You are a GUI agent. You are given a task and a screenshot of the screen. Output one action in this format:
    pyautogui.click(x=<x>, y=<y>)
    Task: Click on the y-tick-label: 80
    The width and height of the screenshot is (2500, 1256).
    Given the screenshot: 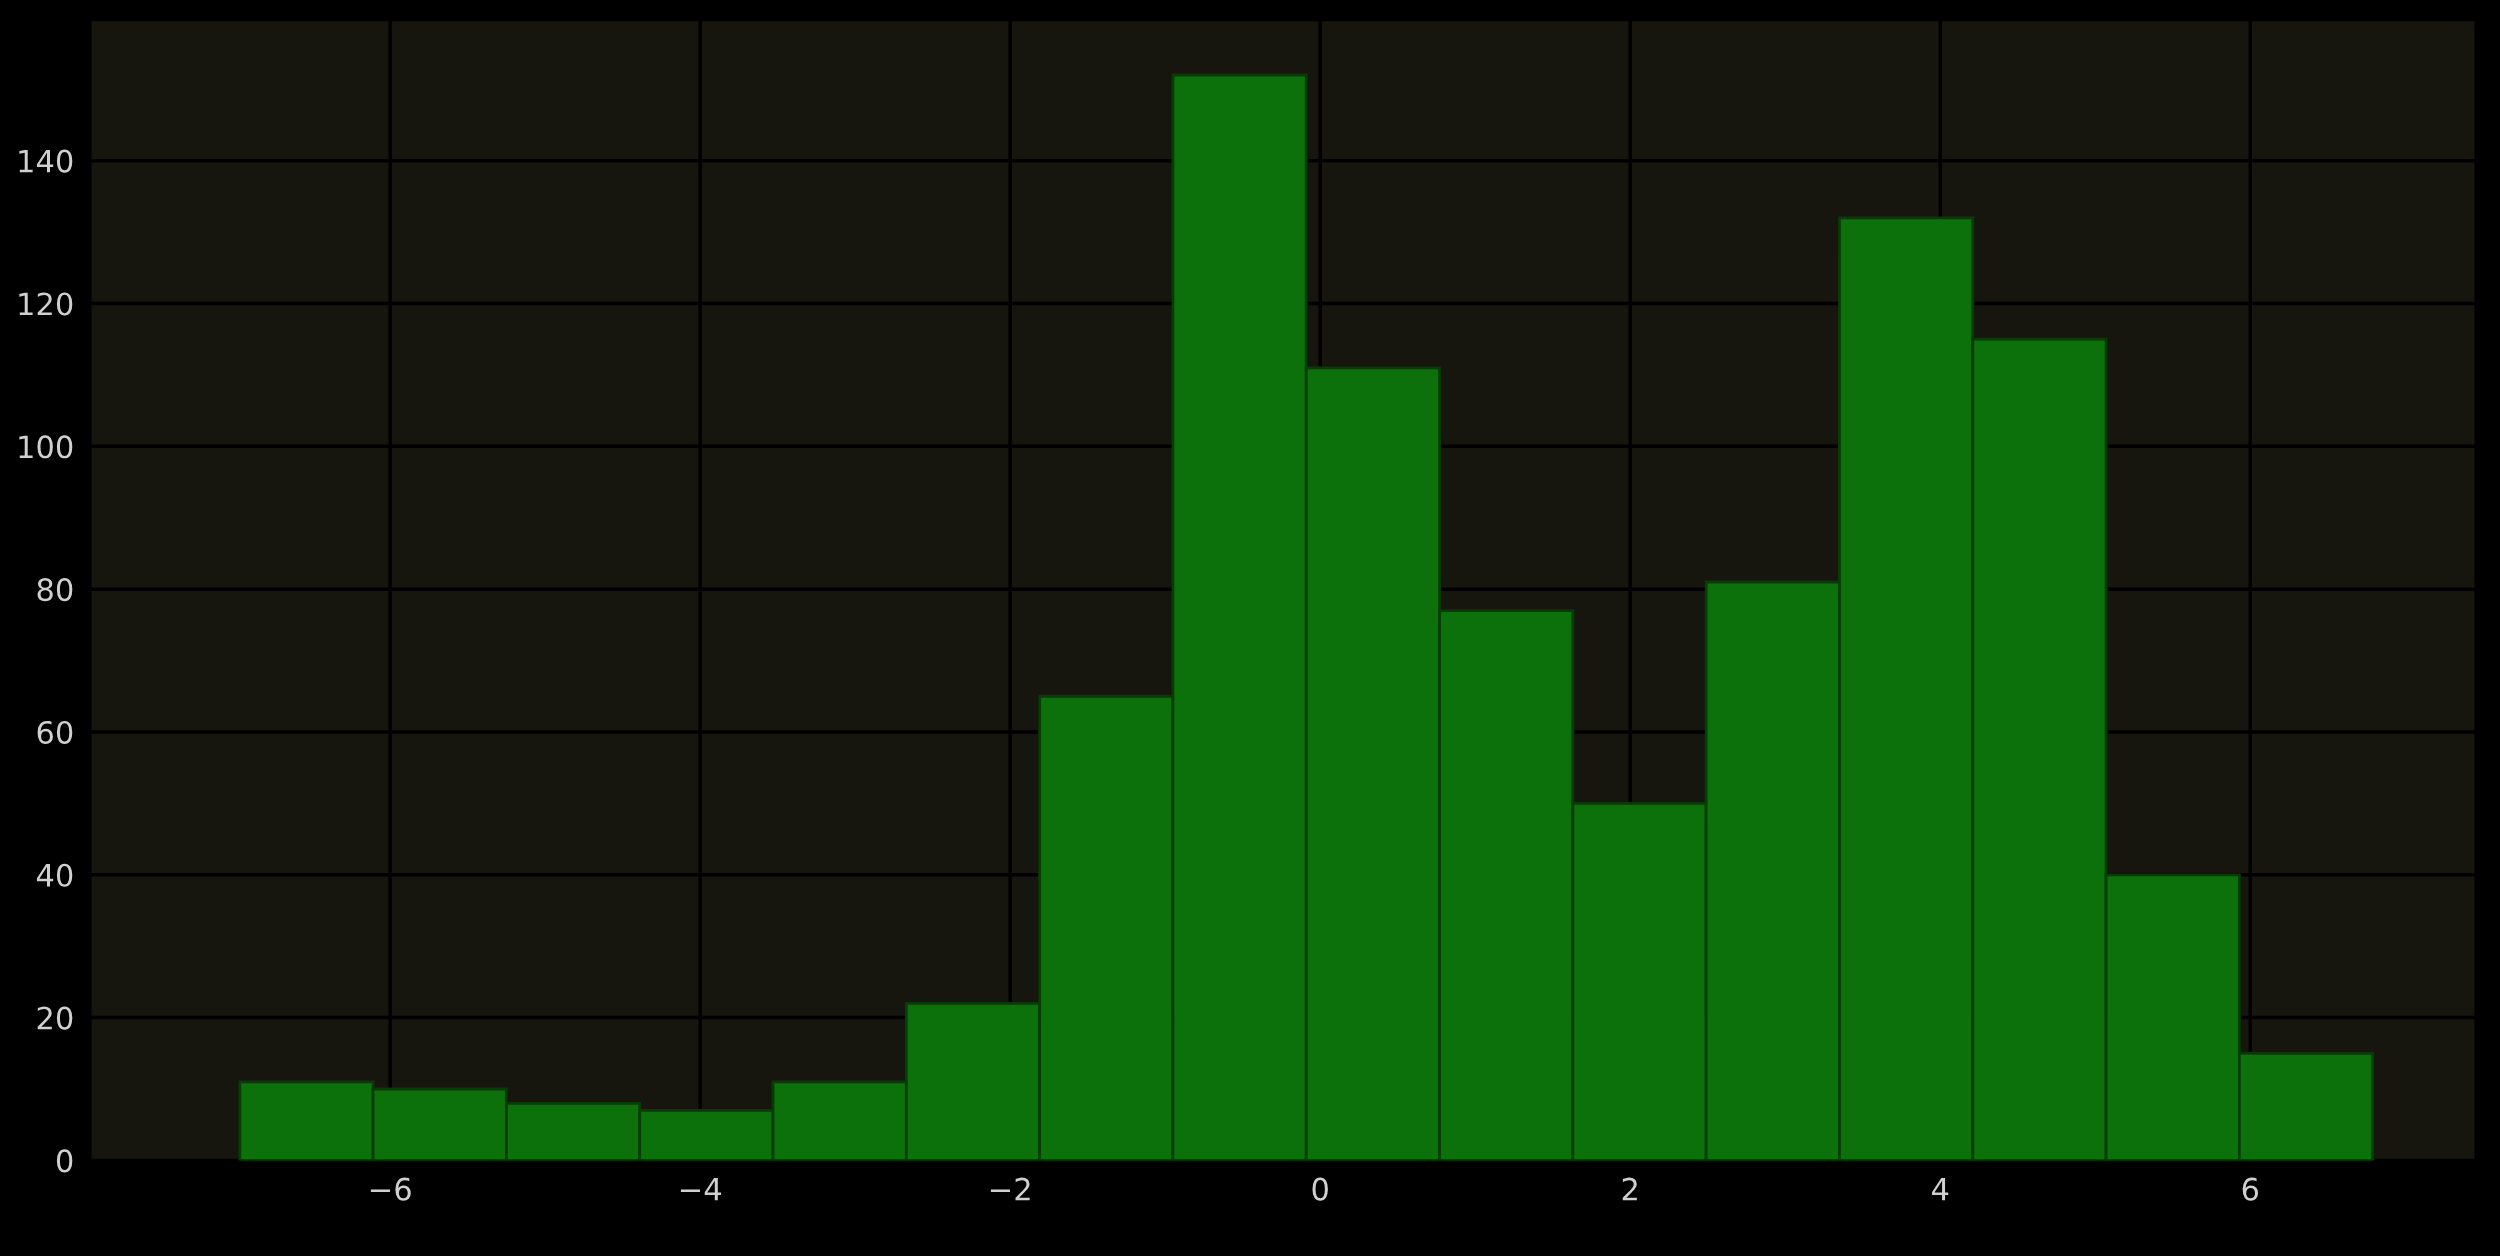 What is the action you would take?
    pyautogui.click(x=55, y=590)
    